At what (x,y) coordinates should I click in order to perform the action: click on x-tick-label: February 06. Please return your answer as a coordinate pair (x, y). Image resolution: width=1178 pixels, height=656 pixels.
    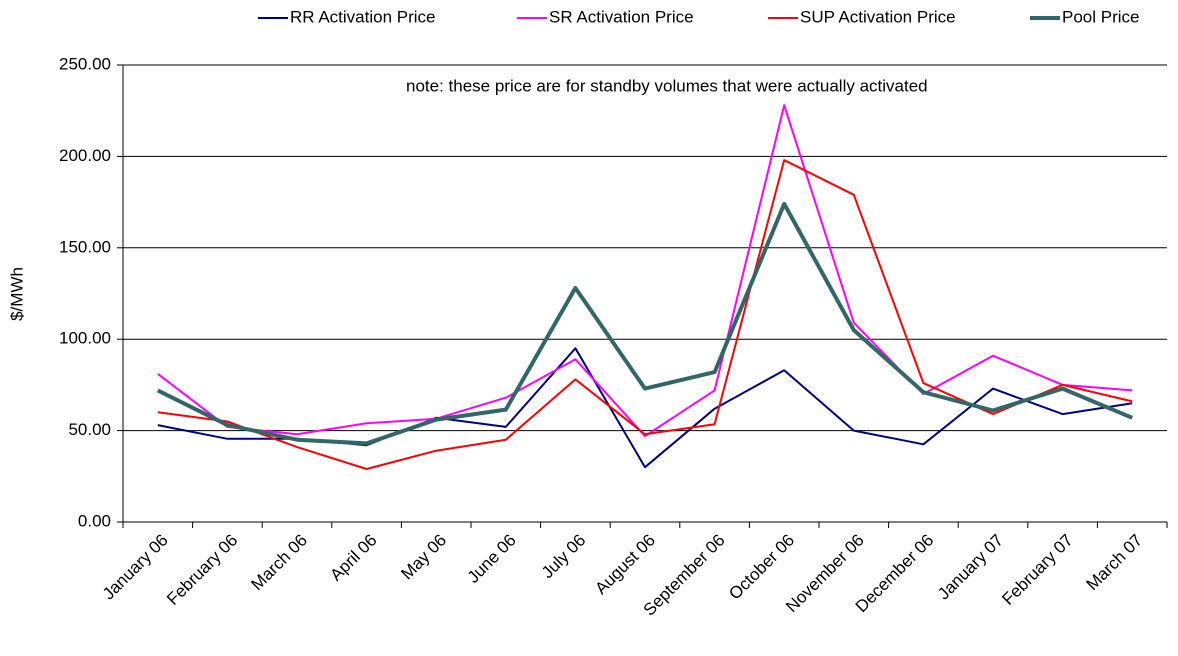
    Looking at the image, I should click on (202, 570).